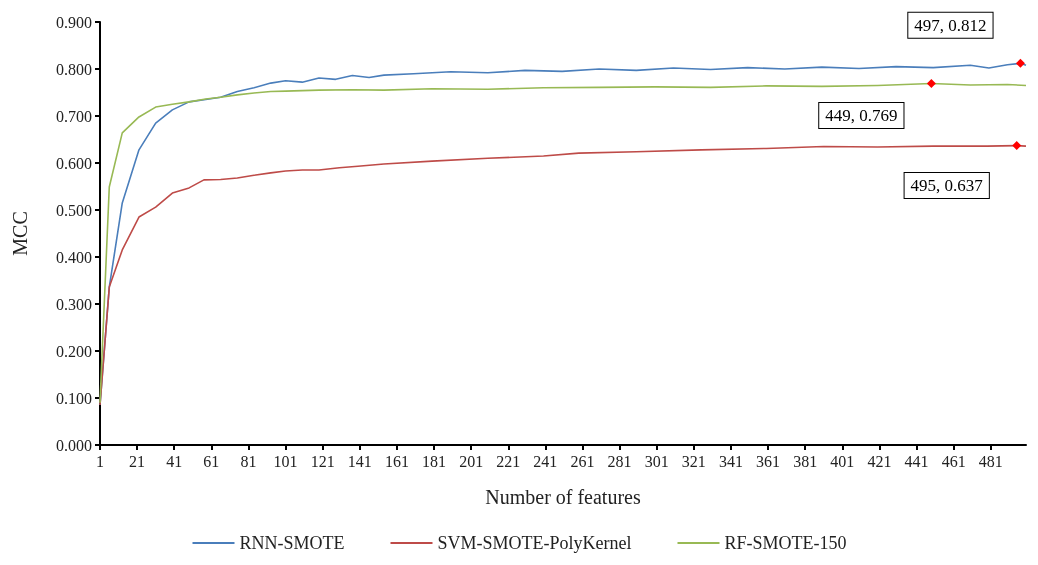  Describe the element at coordinates (74, 304) in the screenshot. I see `y-tick-label: 0.300` at that location.